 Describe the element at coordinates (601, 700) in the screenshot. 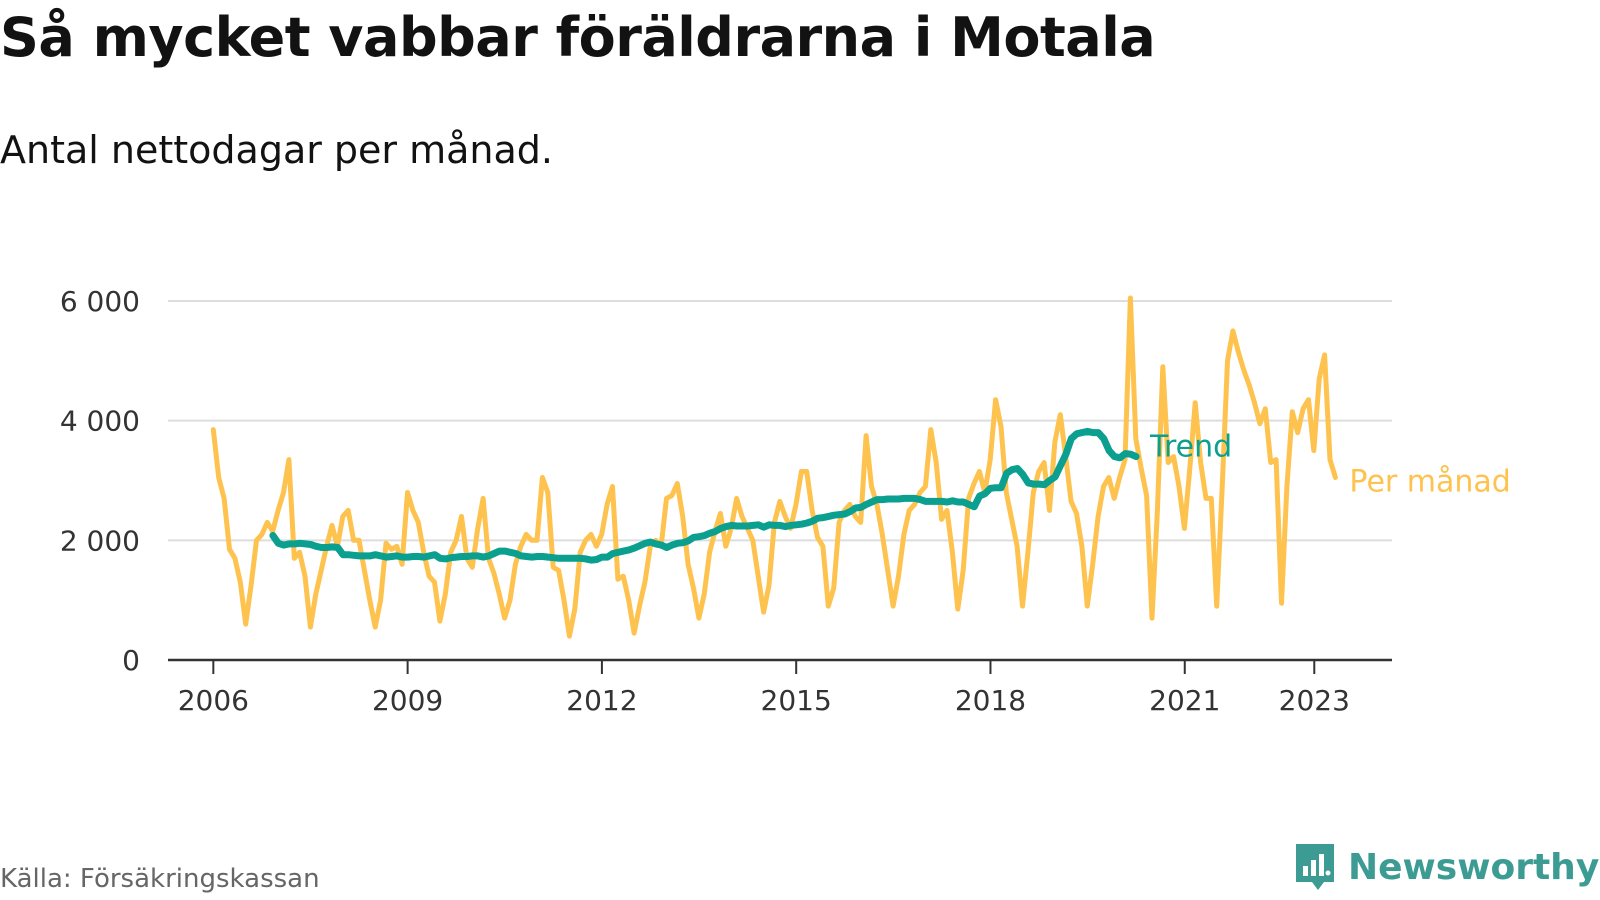

I see `x-tick-label: 2012` at that location.